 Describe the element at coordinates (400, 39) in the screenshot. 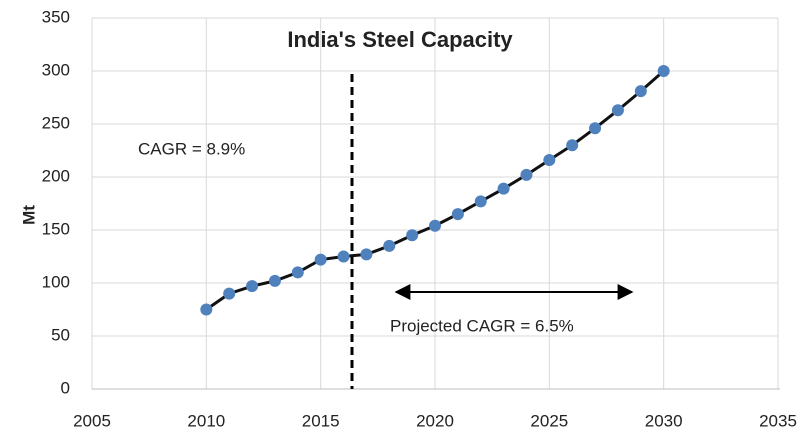

I see `chart-title: India's Steel Capacity` at that location.